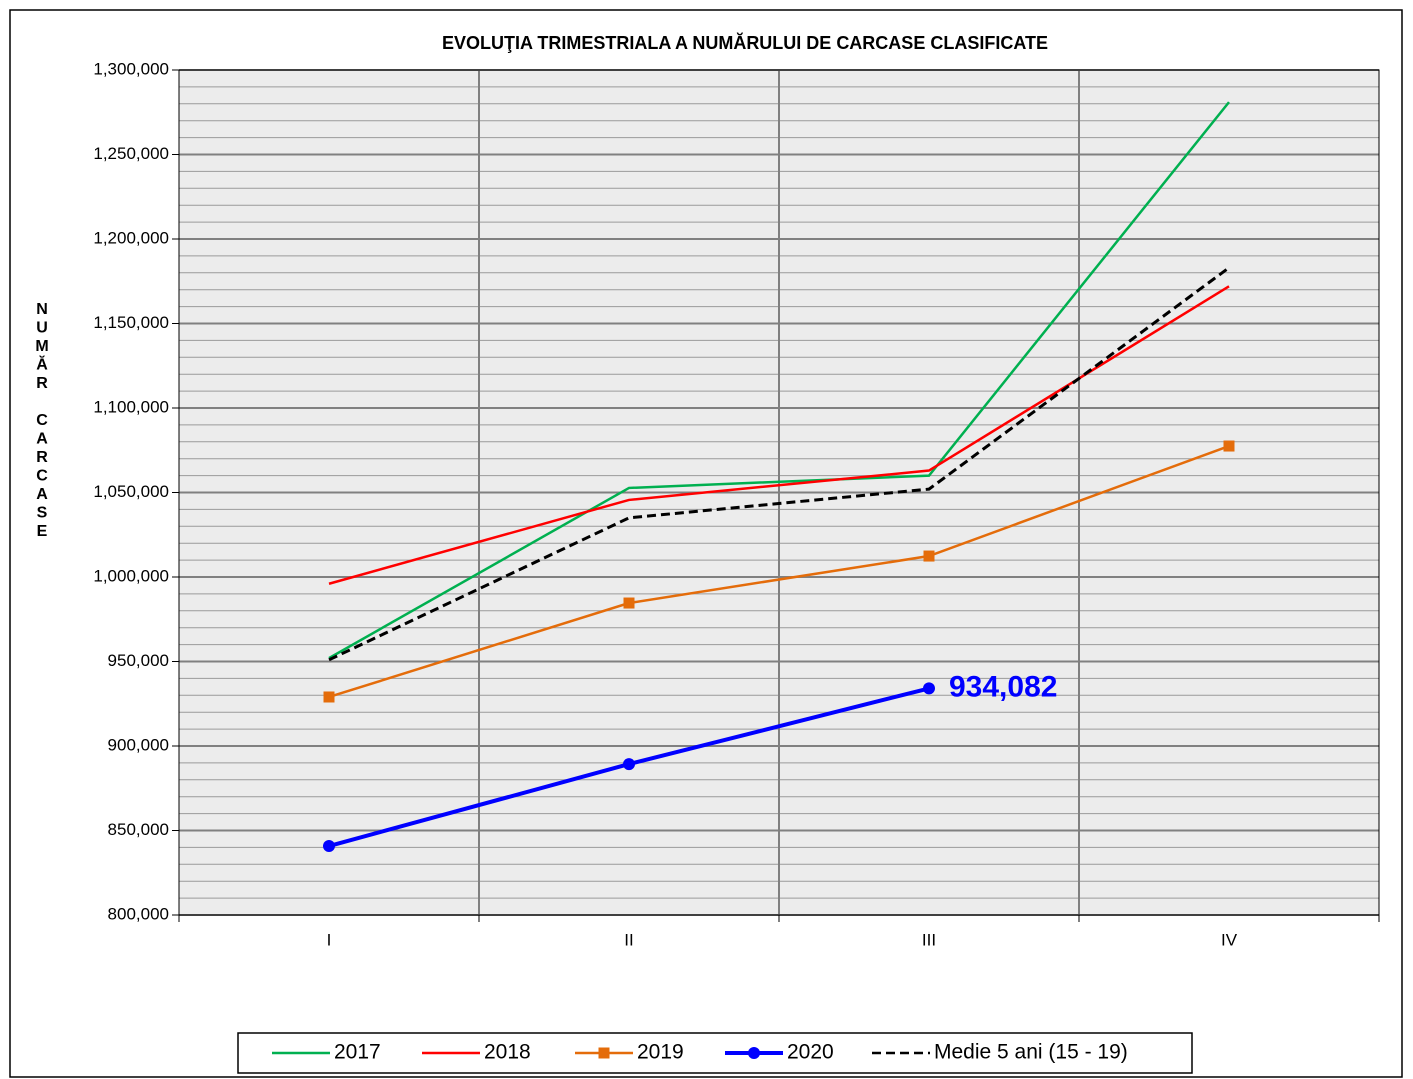 This screenshot has height=1079, width=1413. I want to click on y-tick-label: 1,050,000, so click(131, 491).